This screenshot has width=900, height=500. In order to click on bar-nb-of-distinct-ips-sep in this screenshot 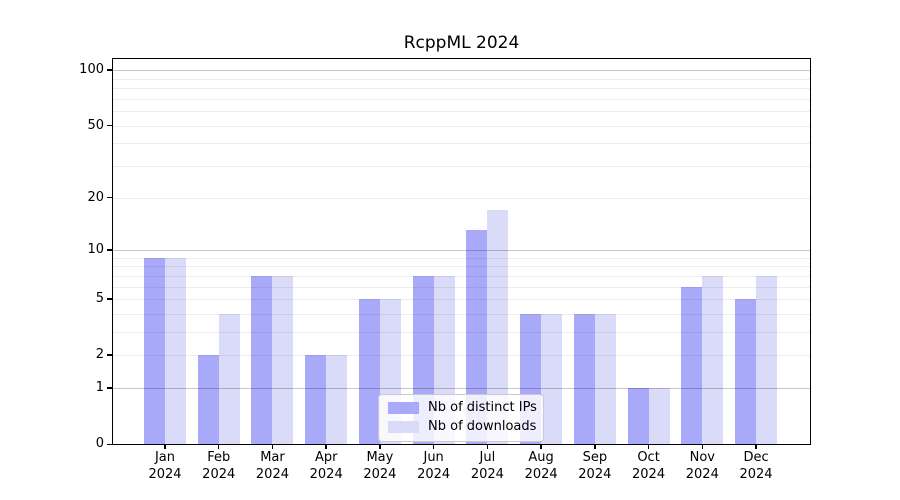, I will do `click(584, 378)`.